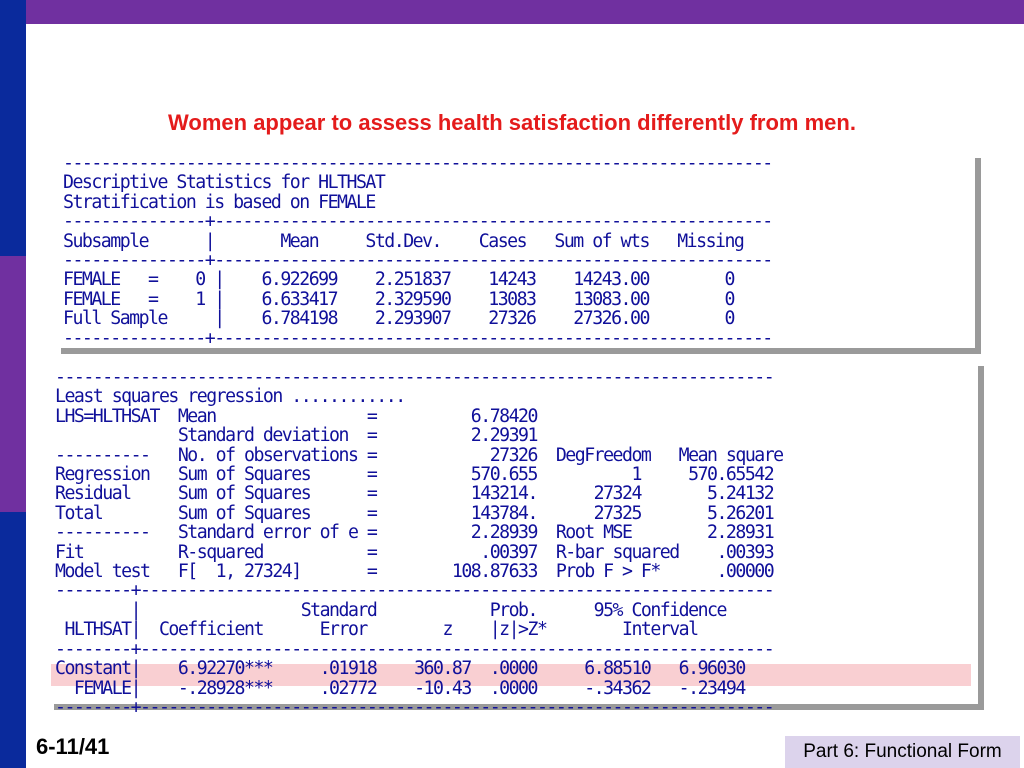 This screenshot has height=768, width=1024. I want to click on left-accent-bar-blue, so click(13, 128).